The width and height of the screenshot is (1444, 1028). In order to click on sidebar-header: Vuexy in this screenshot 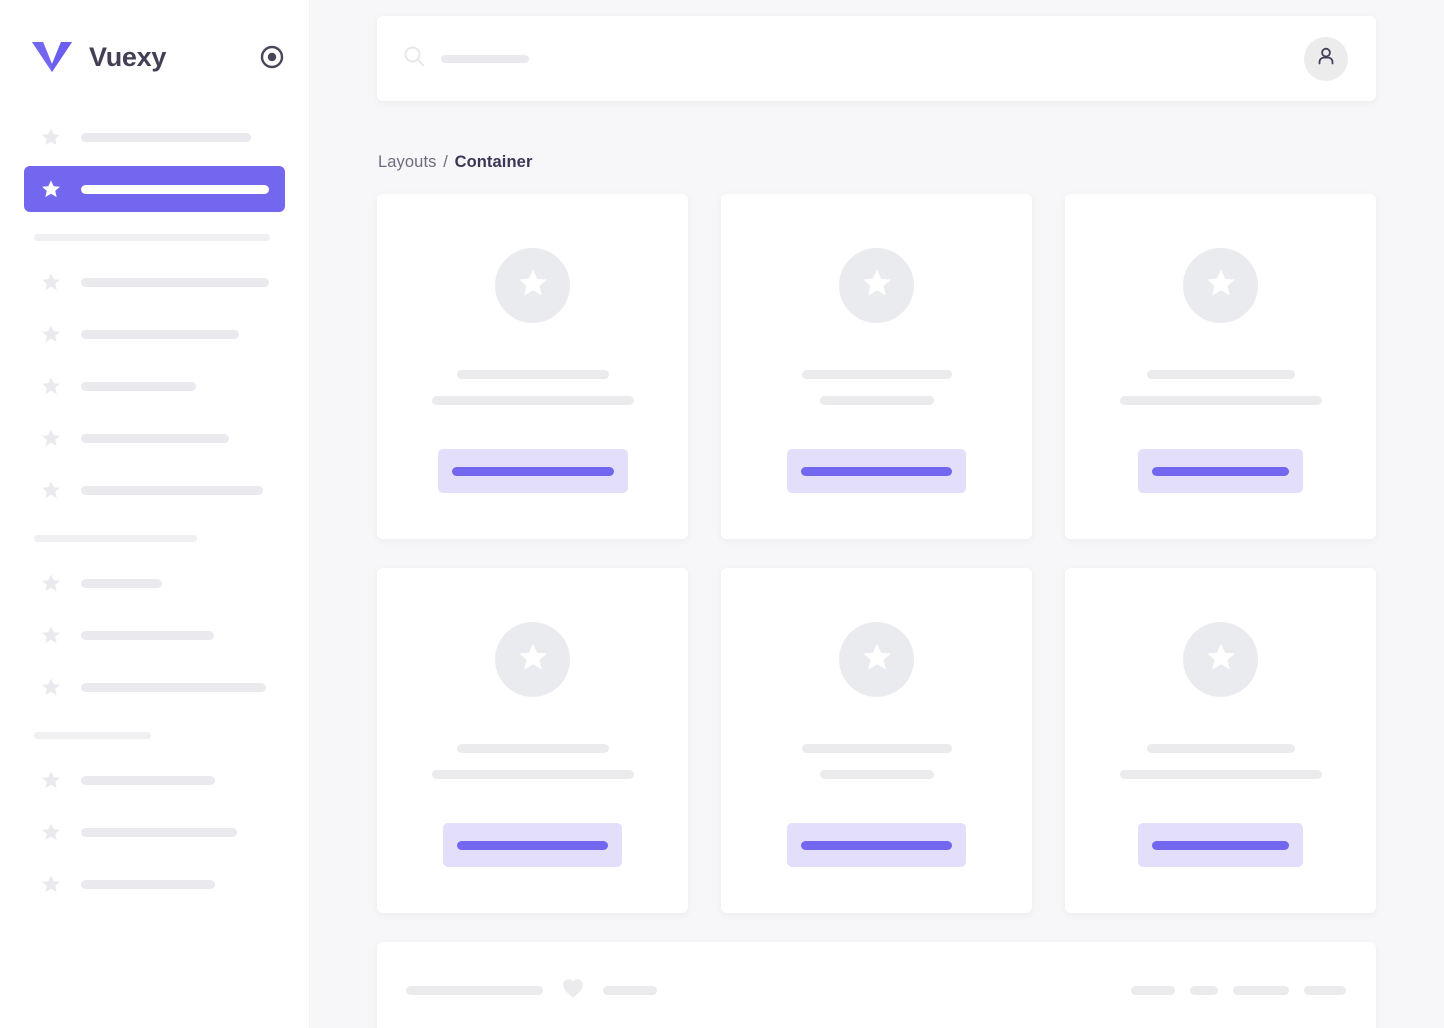, I will do `click(154, 57)`.